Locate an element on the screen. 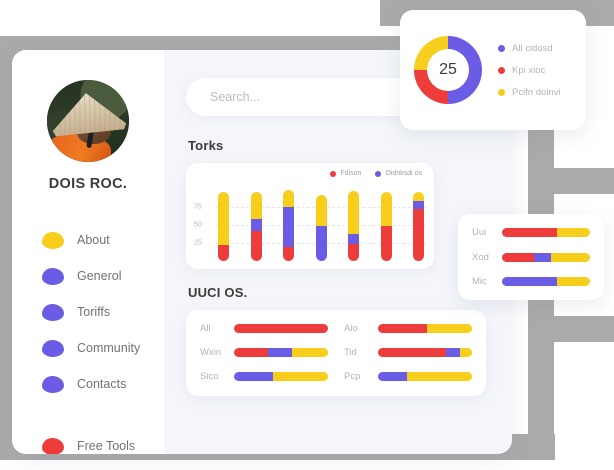 The width and height of the screenshot is (614, 470). backdrop-cutout-lower-right is located at coordinates (584, 388).